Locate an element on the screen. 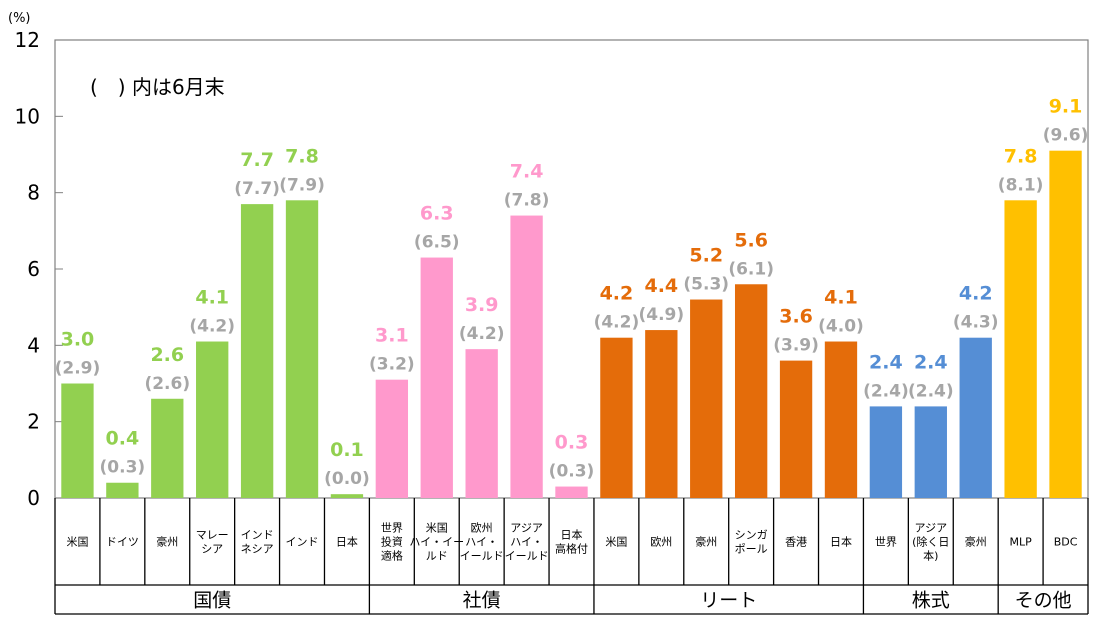 This screenshot has height=624, width=1104. prior-value-label: (7.7) is located at coordinates (257, 189).